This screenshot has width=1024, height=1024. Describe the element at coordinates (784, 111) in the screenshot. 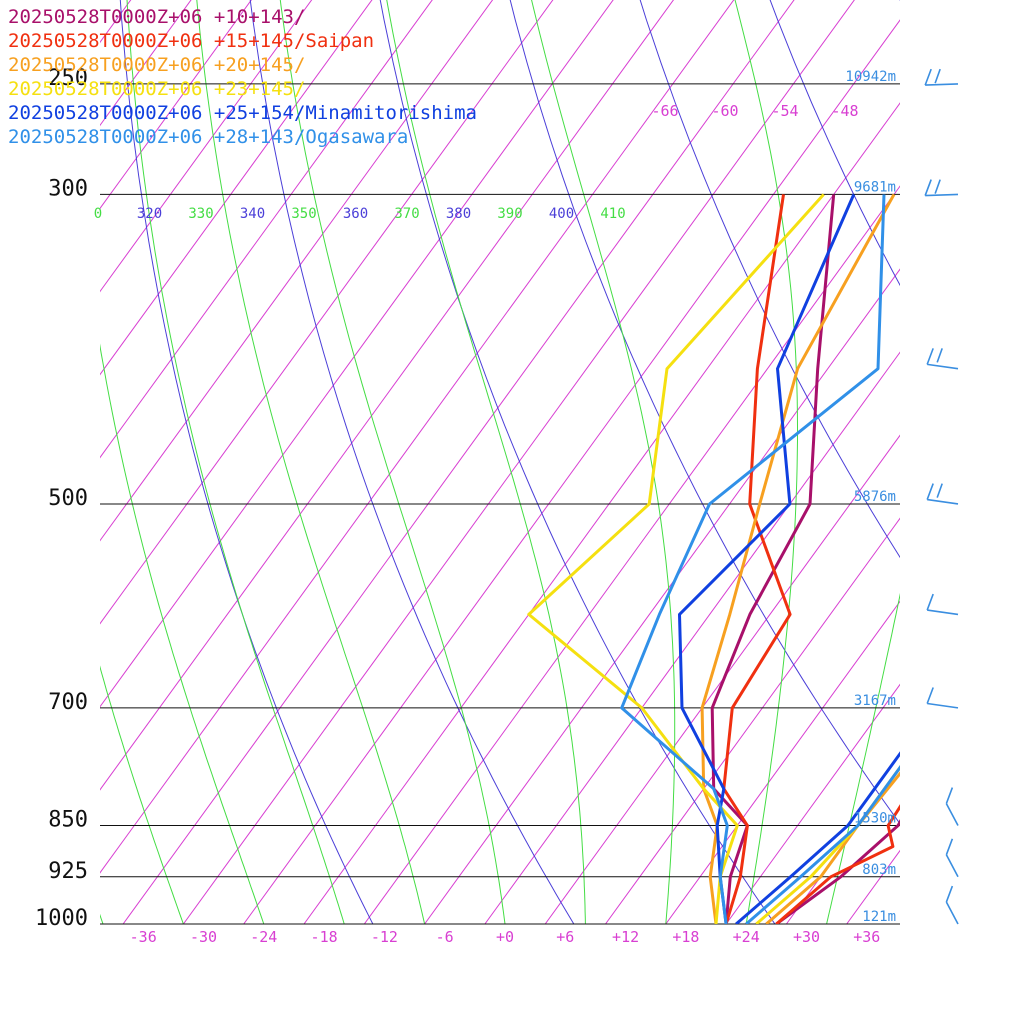

I see `upper-temp-label: -54` at that location.